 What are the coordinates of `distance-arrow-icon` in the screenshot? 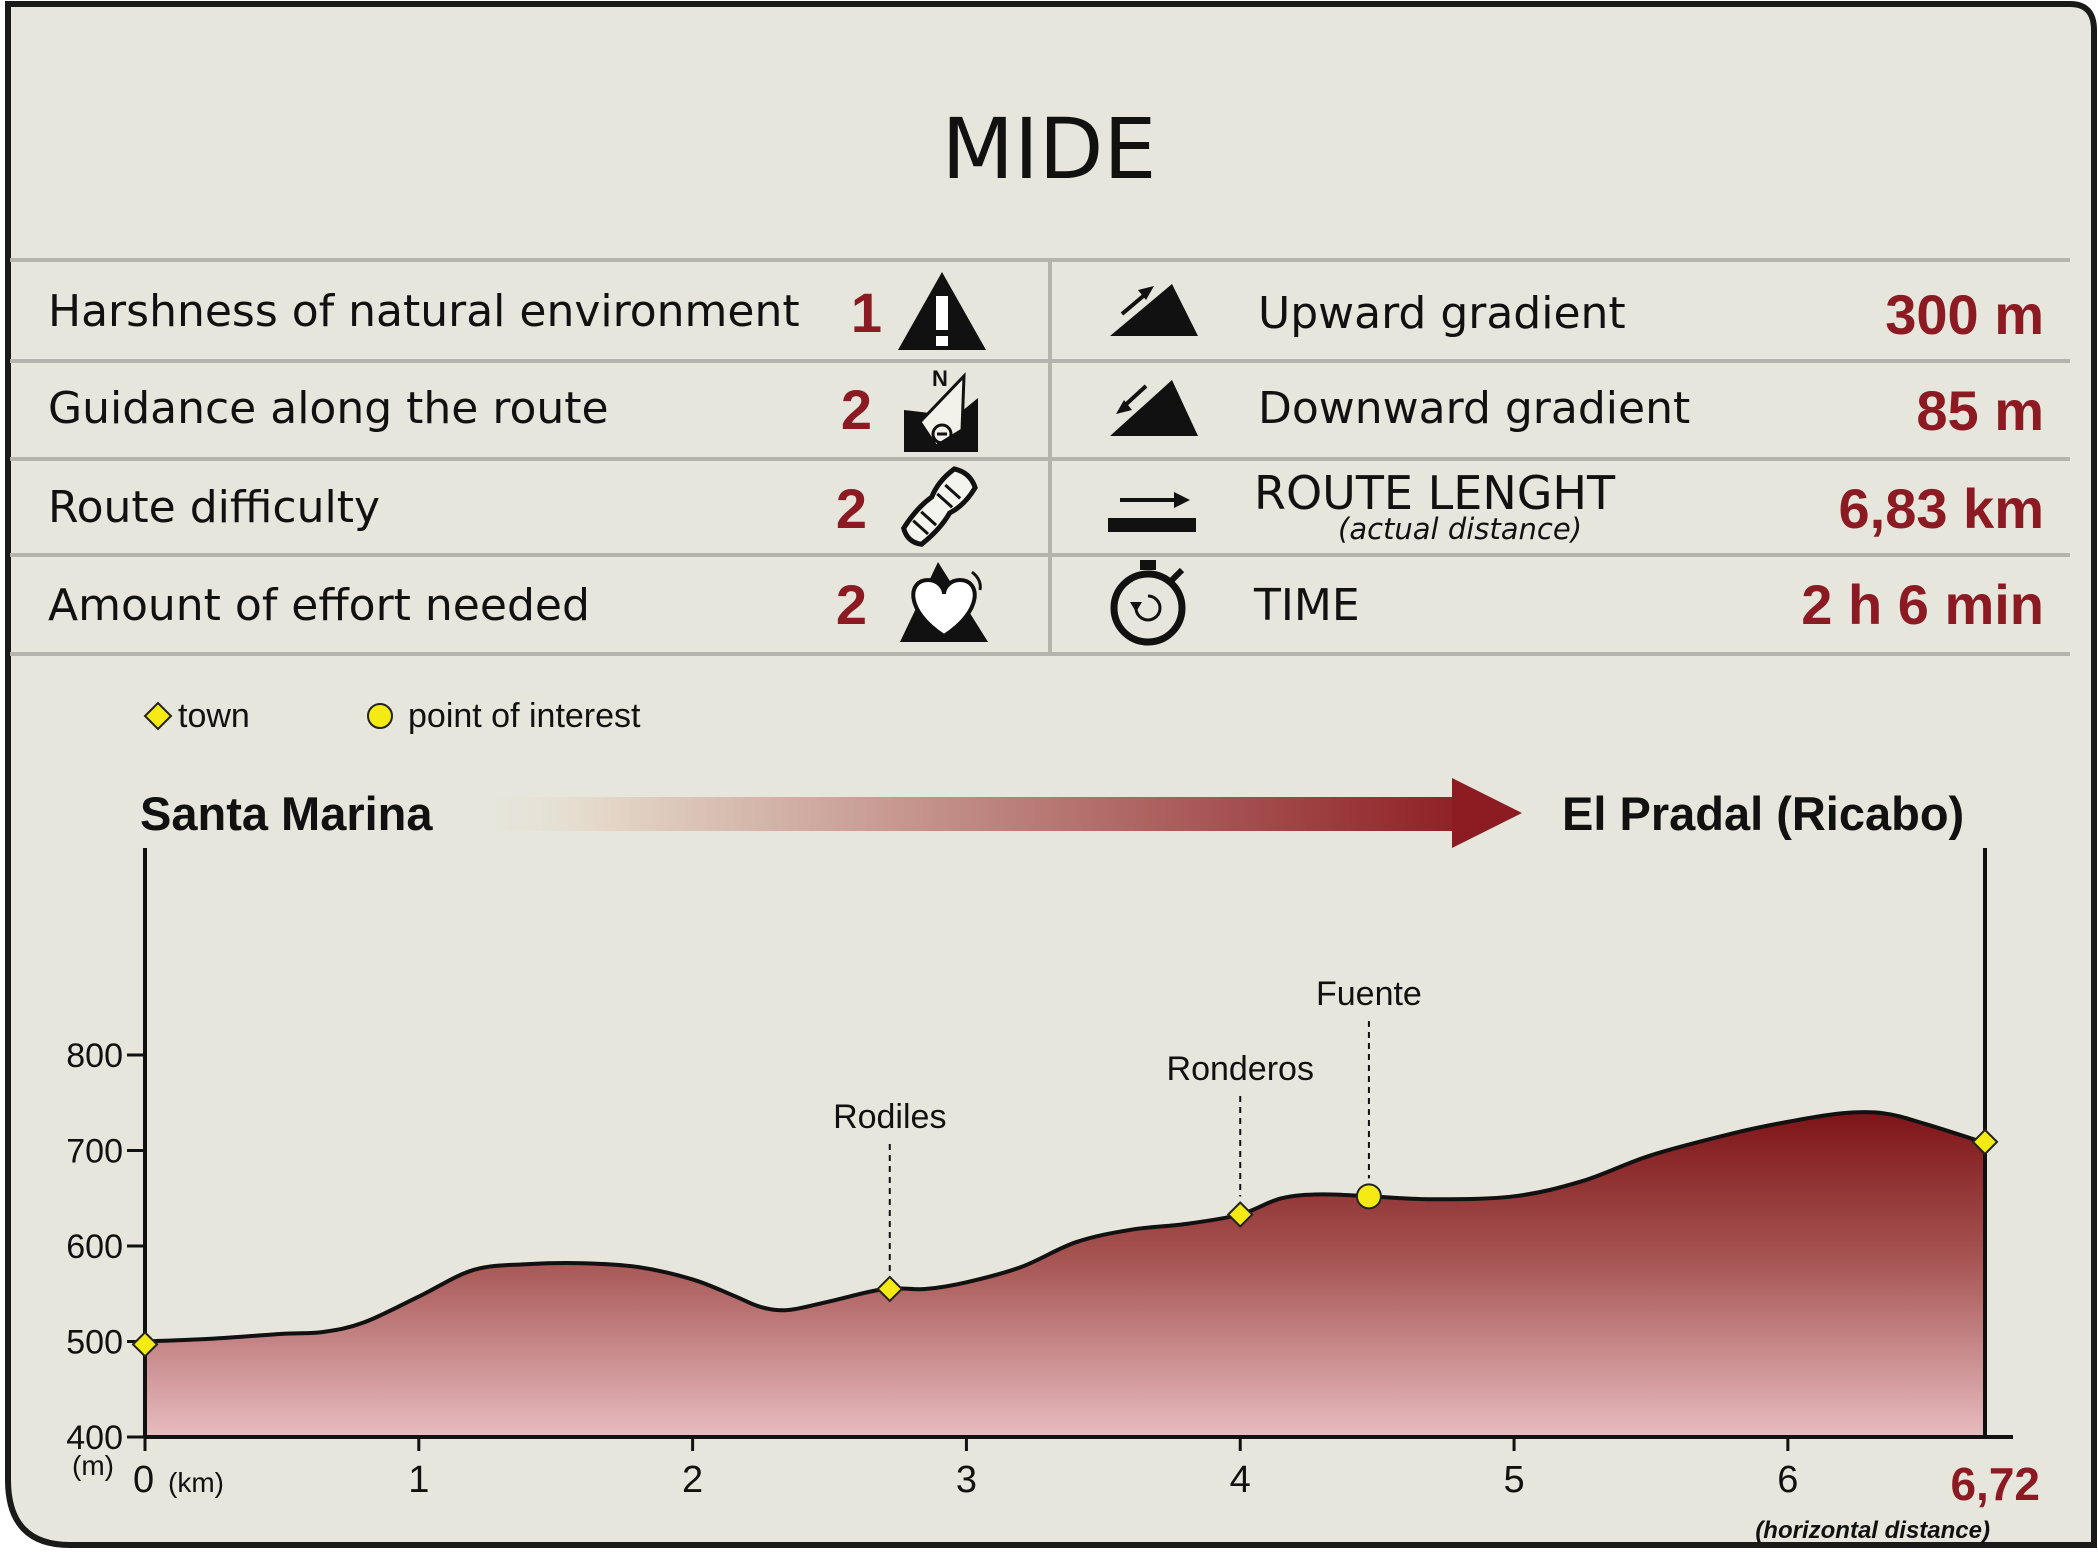 It's located at (1152, 512).